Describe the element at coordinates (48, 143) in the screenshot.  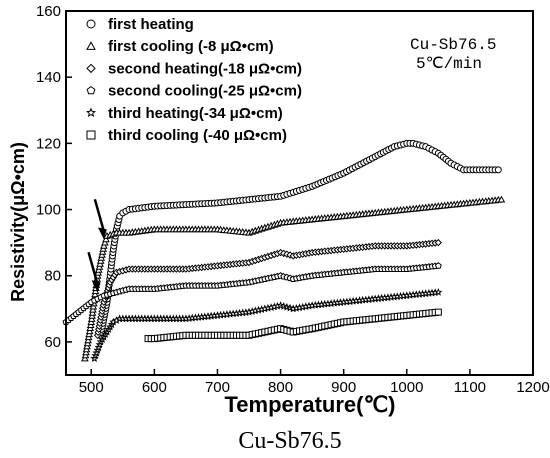
I see `y-tick-label: 120` at that location.